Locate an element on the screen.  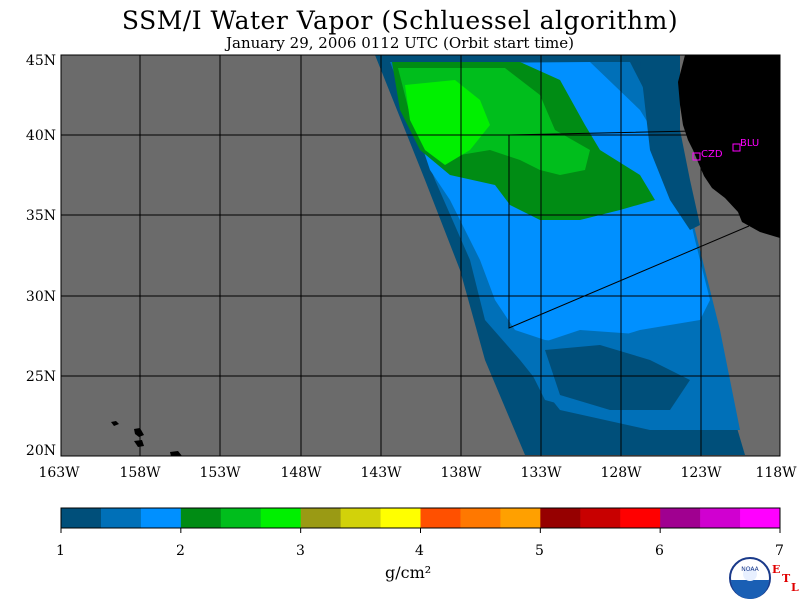
lon-label: 158W is located at coordinates (140, 473).